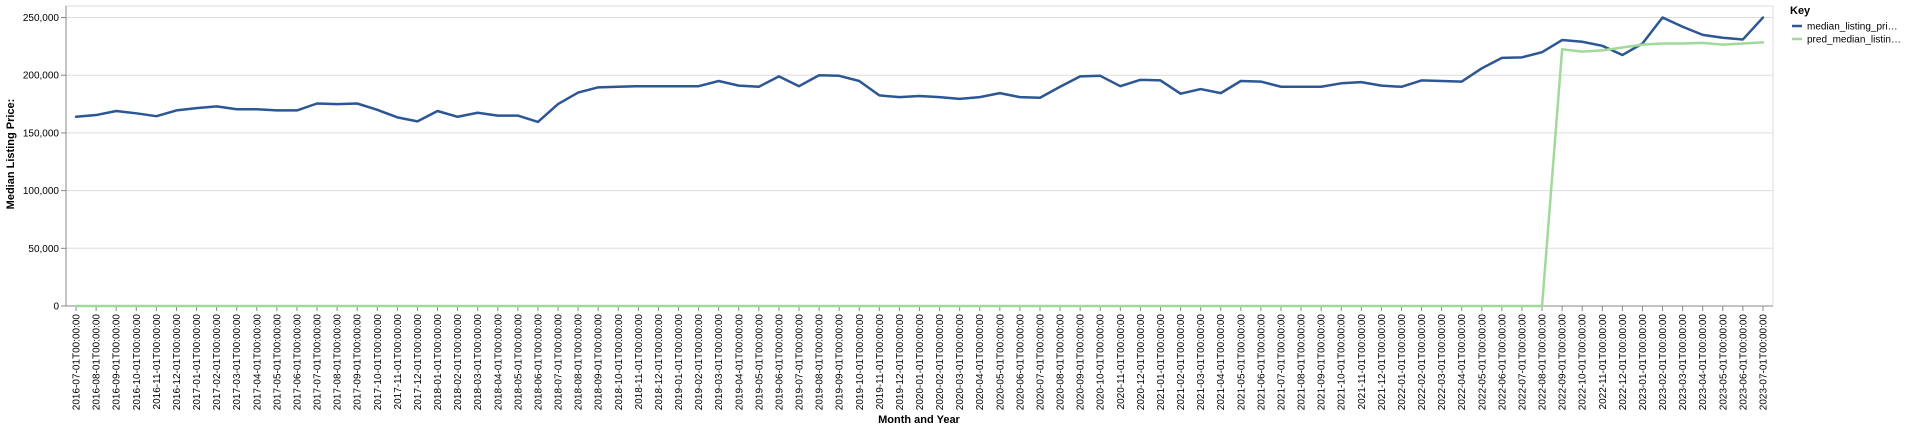  What do you see at coordinates (237, 362) in the screenshot?
I see `x-tick-label: 2017-03-01T00:00:00` at bounding box center [237, 362].